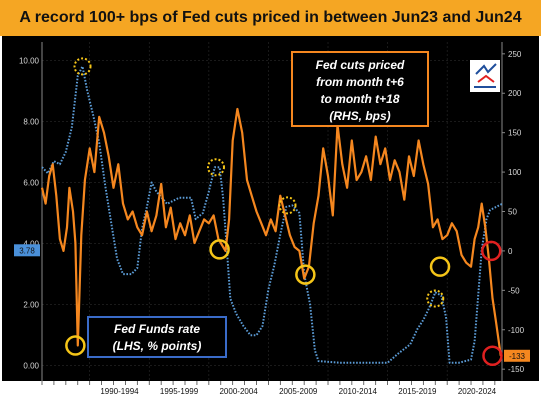  What do you see at coordinates (119, 391) in the screenshot?
I see `x-tick-label: 1990-1994` at bounding box center [119, 391].